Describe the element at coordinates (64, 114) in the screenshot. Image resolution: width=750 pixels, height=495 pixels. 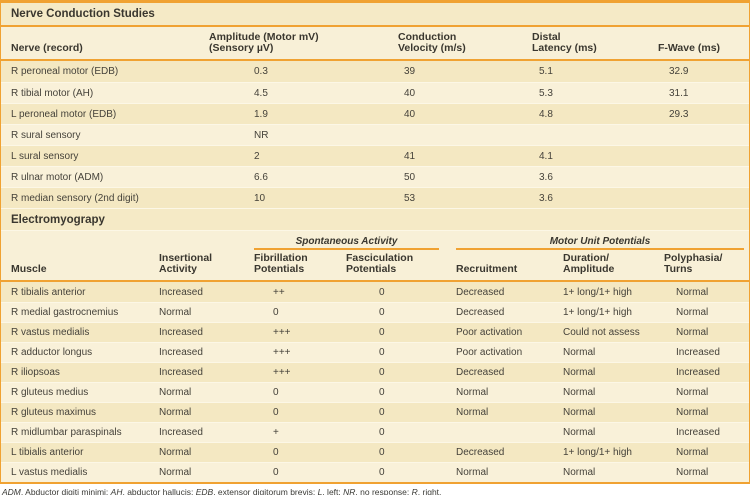
I see `ncs-label-cell: L peroneal motor (EDB)` at that location.